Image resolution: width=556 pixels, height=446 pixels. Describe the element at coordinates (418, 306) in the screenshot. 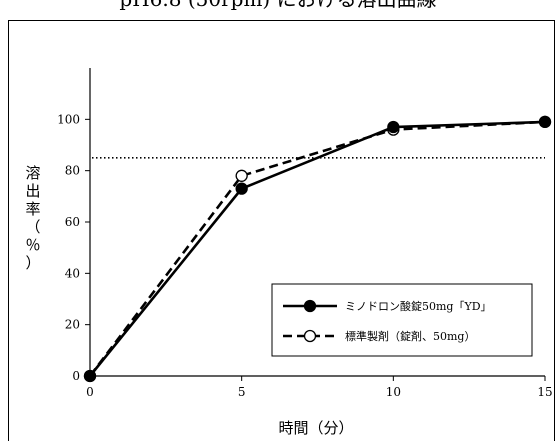

I see `legend-label: ミノドロン酸錠50mg「YD」` at that location.